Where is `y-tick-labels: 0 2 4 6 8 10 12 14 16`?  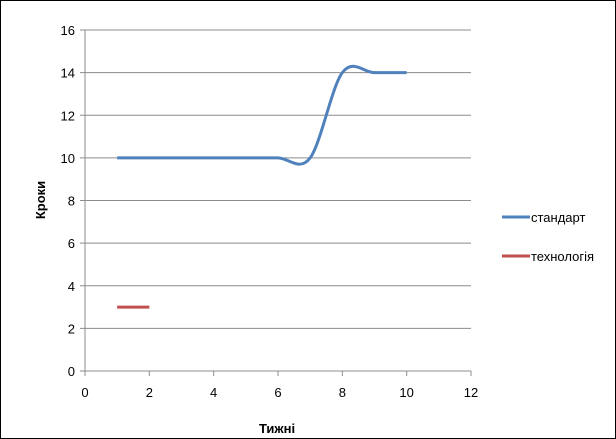
y-tick-labels: 0 2 4 6 8 10 12 14 16 is located at coordinates (68, 201).